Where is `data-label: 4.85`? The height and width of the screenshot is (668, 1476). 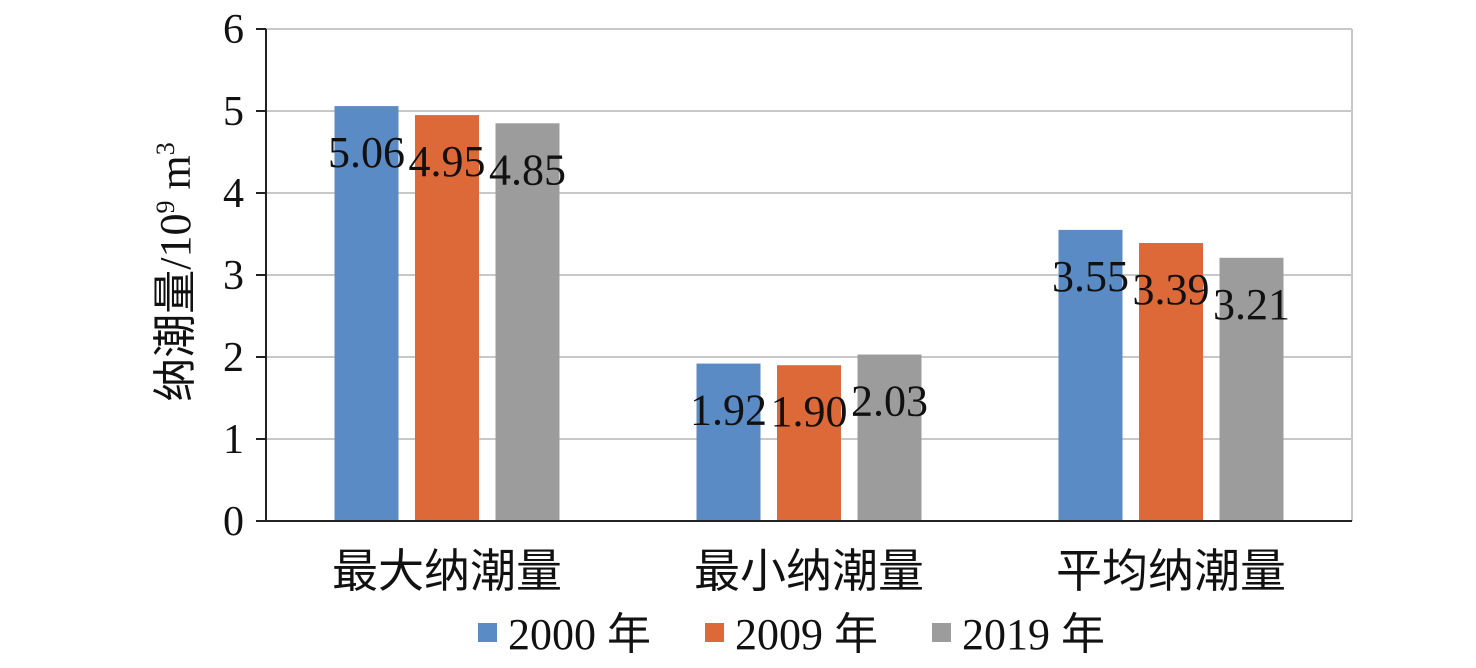 data-label: 4.85 is located at coordinates (527, 169).